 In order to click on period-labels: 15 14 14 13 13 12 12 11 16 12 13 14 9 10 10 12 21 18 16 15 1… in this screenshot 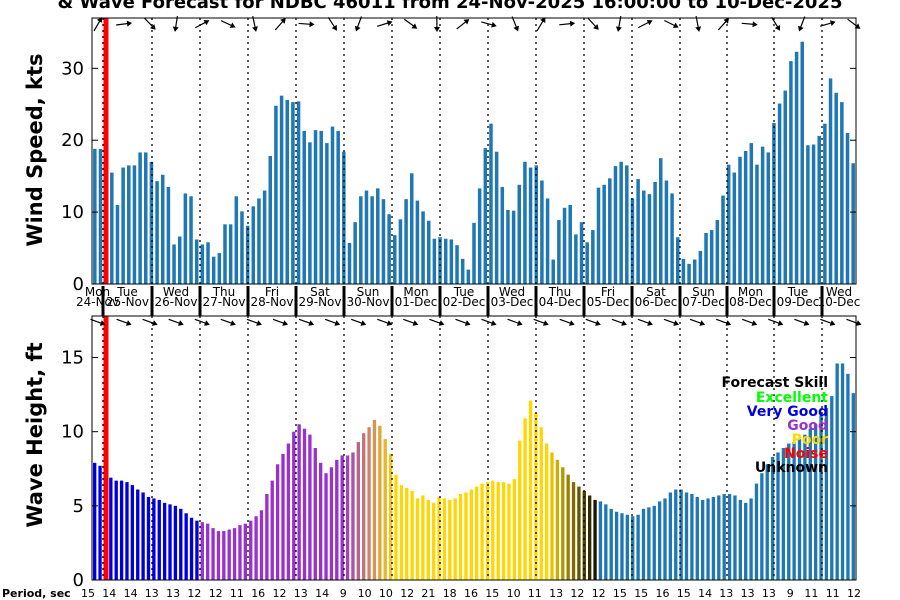, I will do `click(471, 593)`.